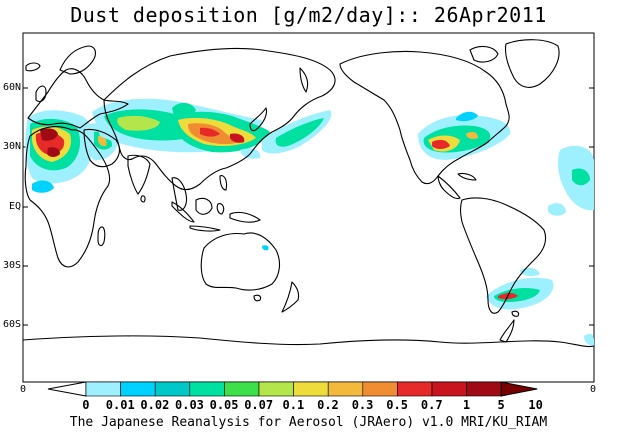  What do you see at coordinates (220, 209) in the screenshot?
I see `coastline-sulawesi` at bounding box center [220, 209].